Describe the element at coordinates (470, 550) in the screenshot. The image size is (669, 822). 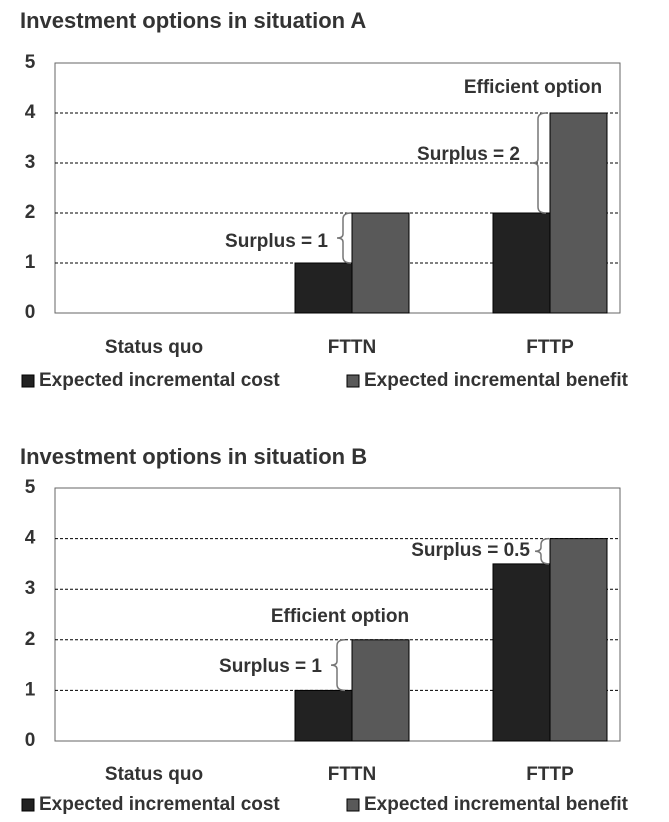
I see `annotation: Surplus = 0.5` at that location.